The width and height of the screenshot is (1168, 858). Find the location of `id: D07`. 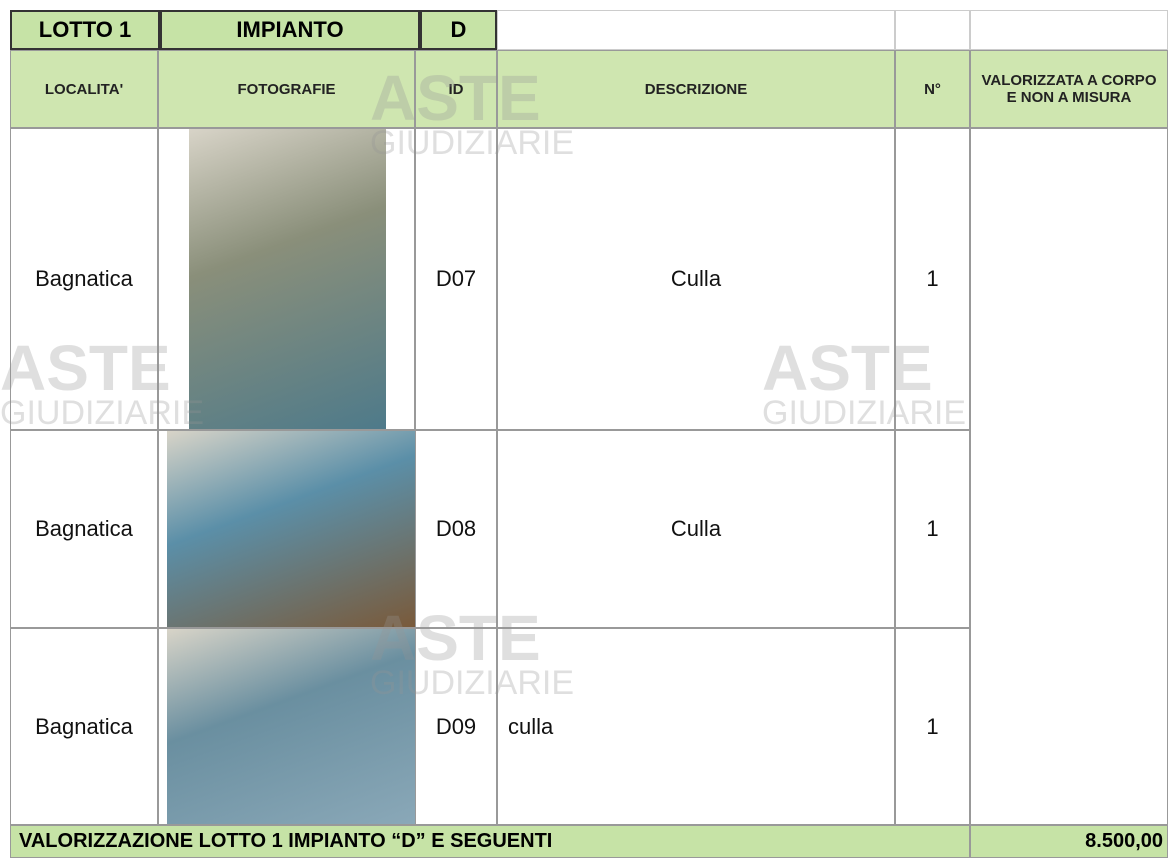

id: D07 is located at coordinates (456, 279).